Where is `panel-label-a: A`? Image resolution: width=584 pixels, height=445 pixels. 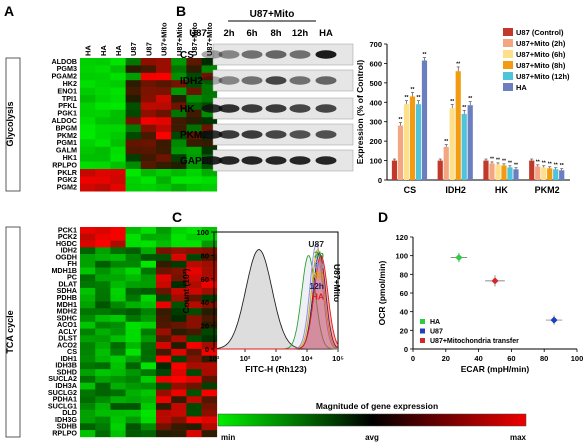 panel-label-a: A is located at coordinates (9, 11).